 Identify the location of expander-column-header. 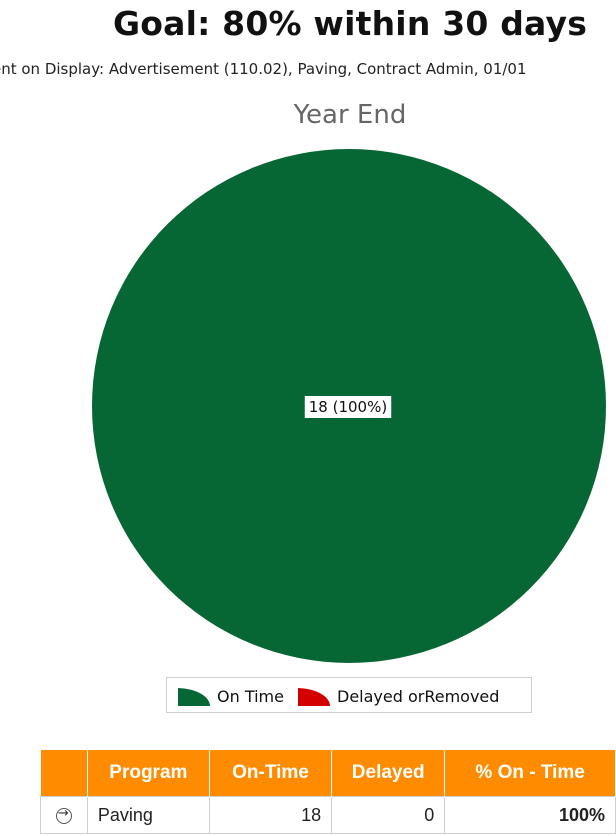
(64, 773).